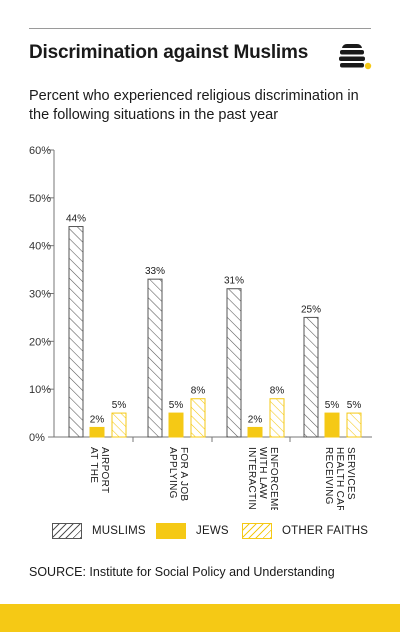 The width and height of the screenshot is (400, 632). I want to click on y-tick-label: 10%, so click(40, 390).